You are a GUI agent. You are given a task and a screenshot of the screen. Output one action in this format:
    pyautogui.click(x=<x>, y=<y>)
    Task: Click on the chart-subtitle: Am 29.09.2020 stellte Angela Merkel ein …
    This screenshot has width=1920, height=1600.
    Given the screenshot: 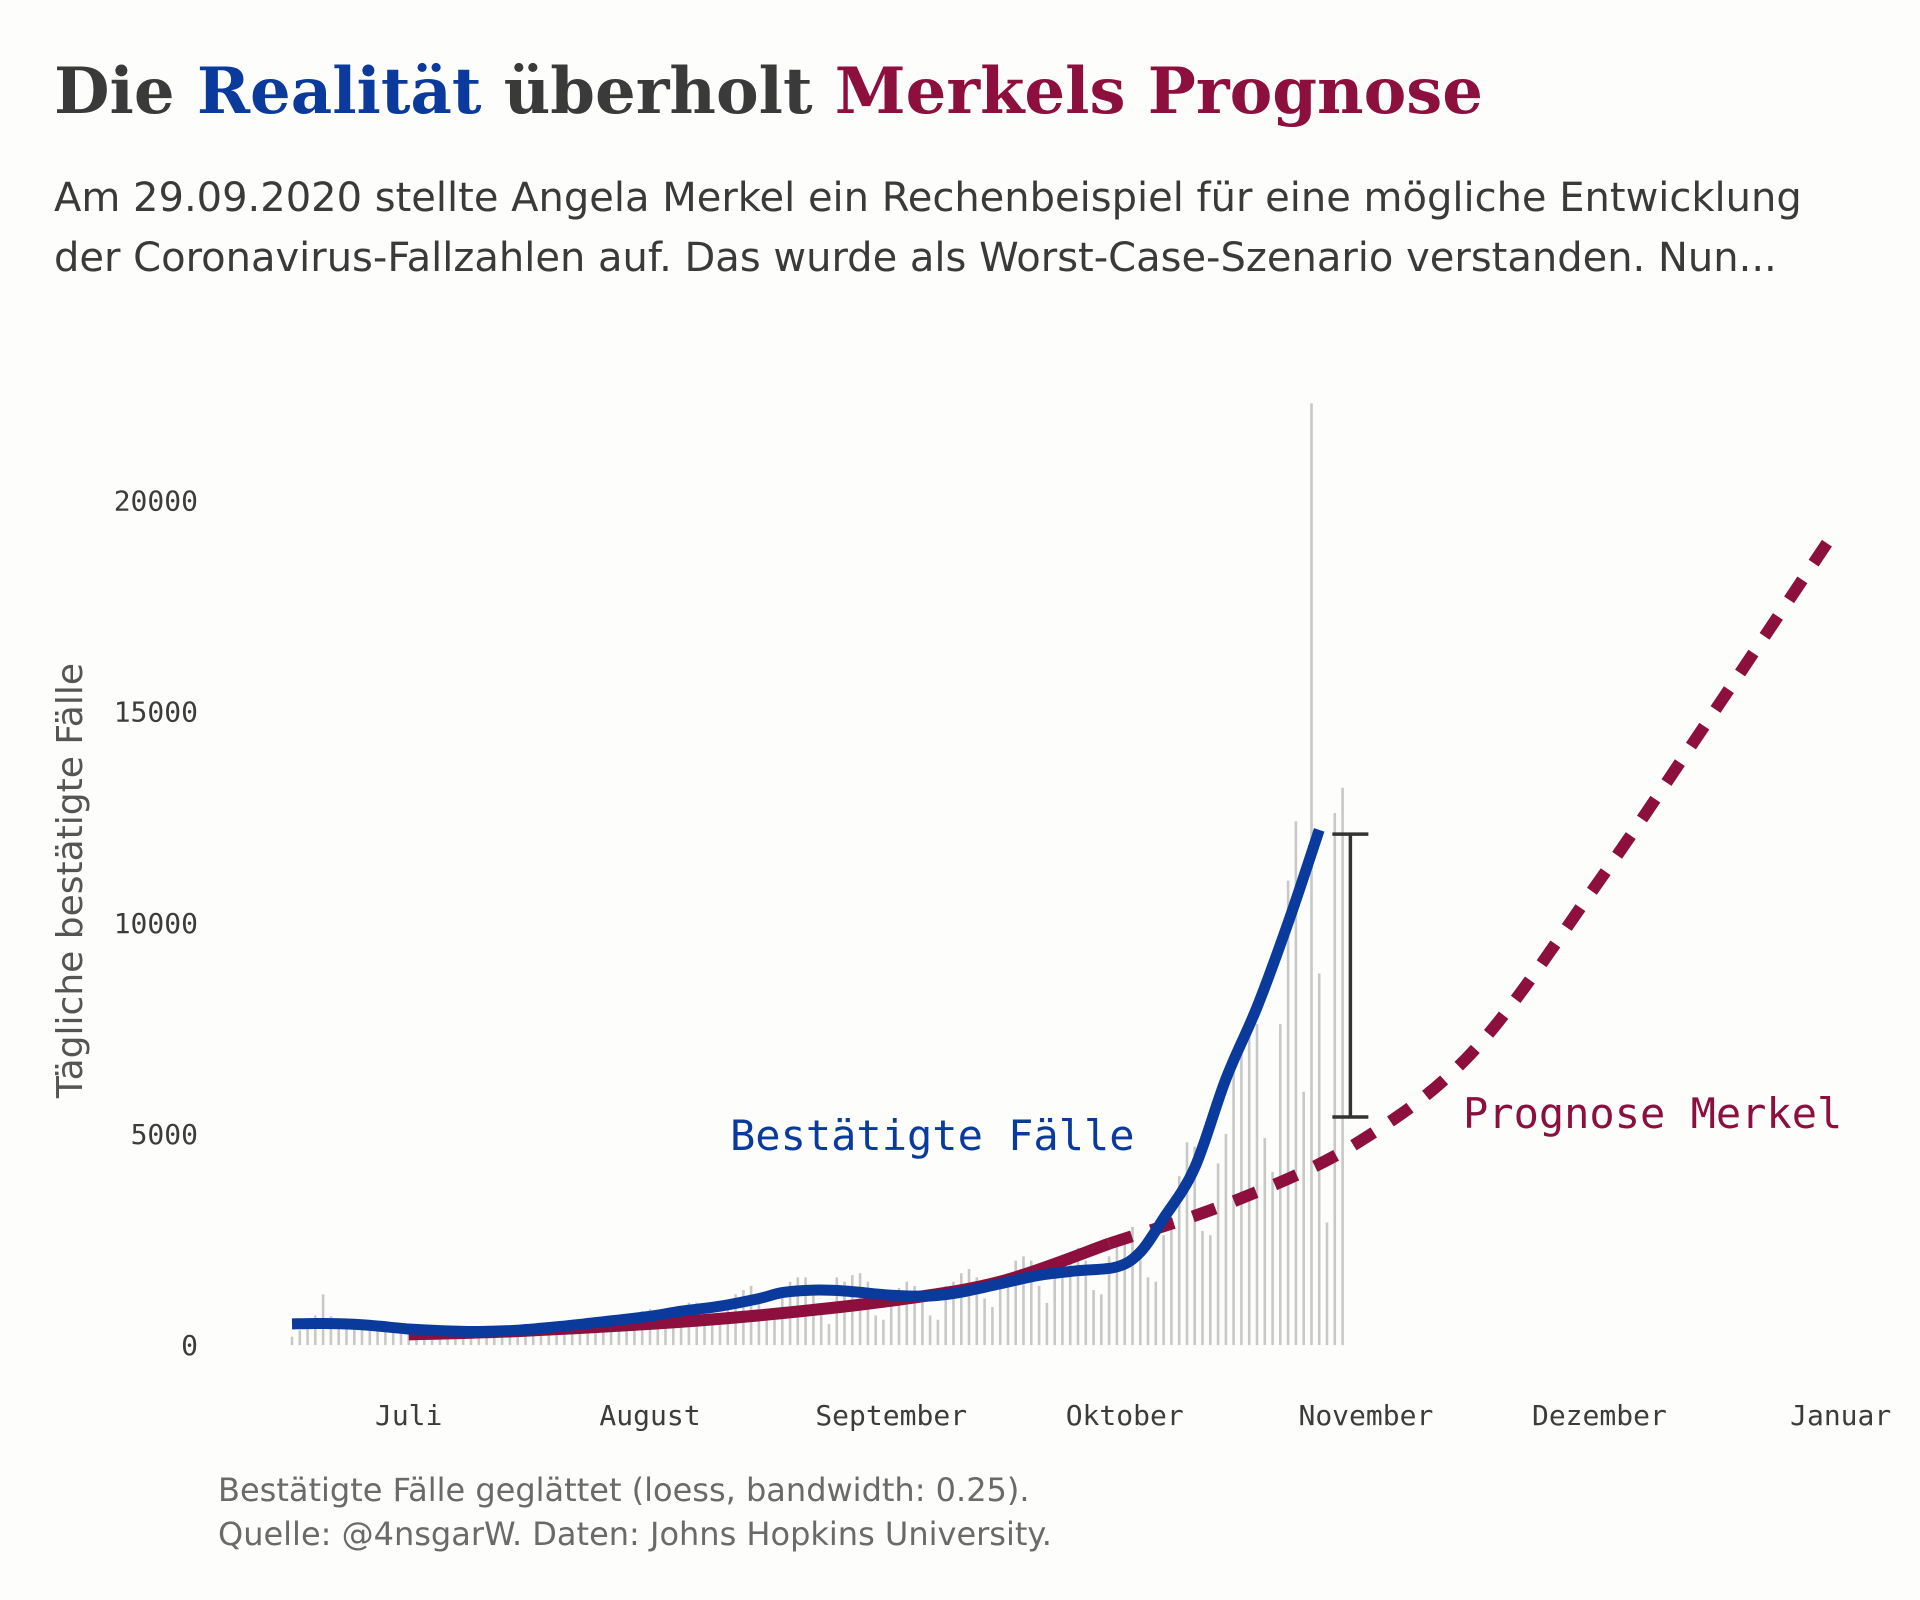 What is the action you would take?
    pyautogui.click(x=954, y=228)
    